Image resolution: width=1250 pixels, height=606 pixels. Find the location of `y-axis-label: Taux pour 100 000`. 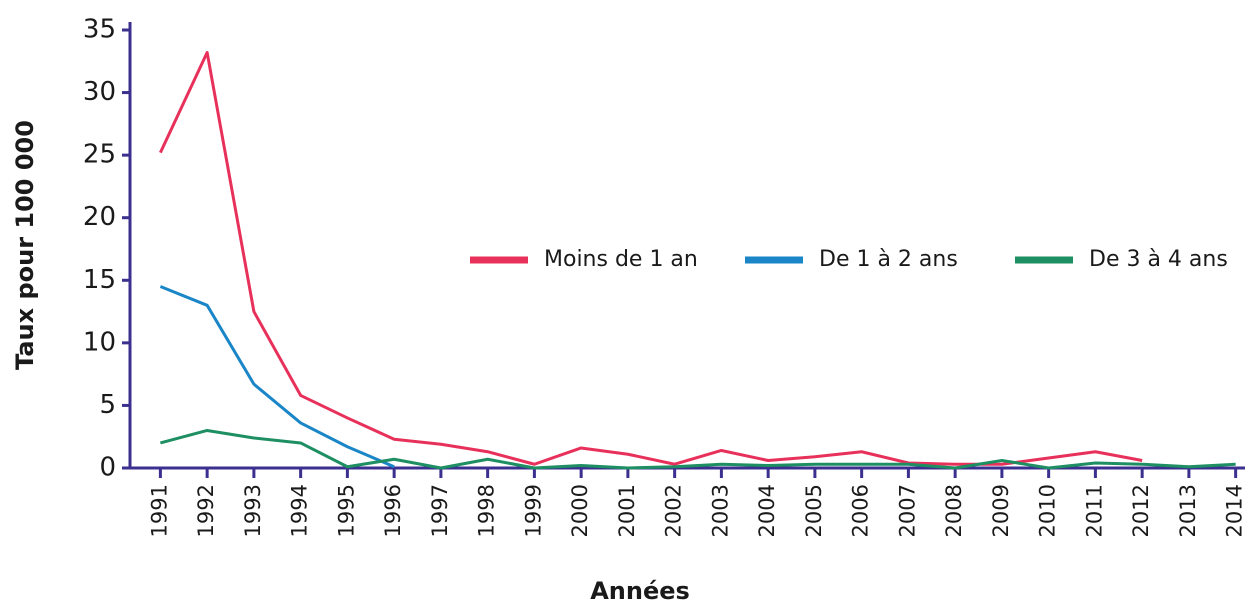

y-axis-label: Taux pour 100 000 is located at coordinates (25, 245).